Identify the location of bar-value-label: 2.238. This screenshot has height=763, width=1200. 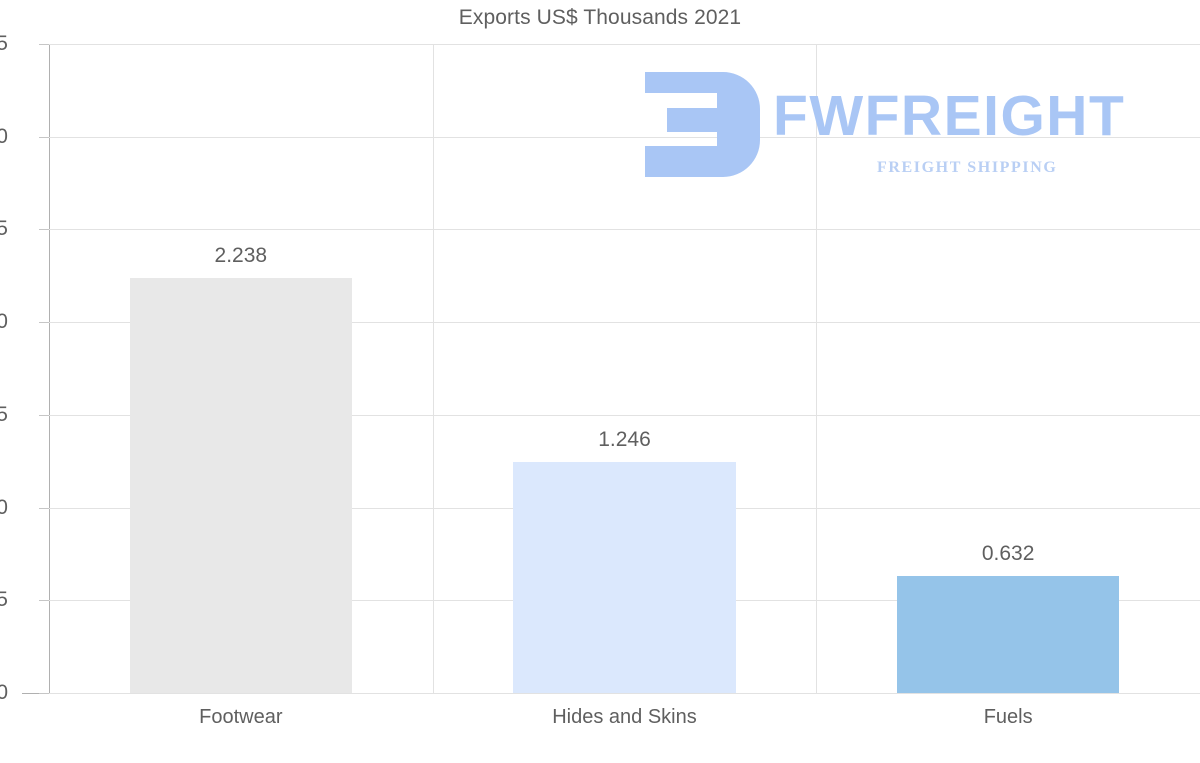
(241, 255).